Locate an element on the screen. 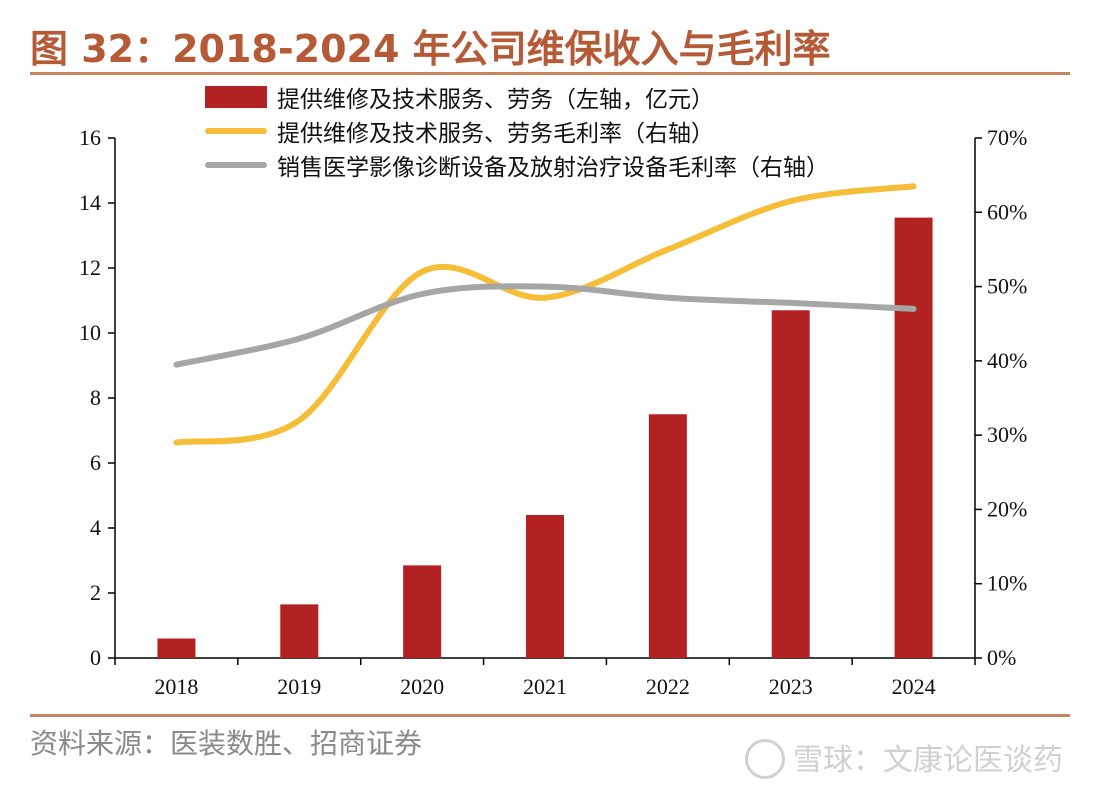 Image resolution: width=1100 pixels, height=788 pixels. x-tick-label: 2024 is located at coordinates (914, 686).